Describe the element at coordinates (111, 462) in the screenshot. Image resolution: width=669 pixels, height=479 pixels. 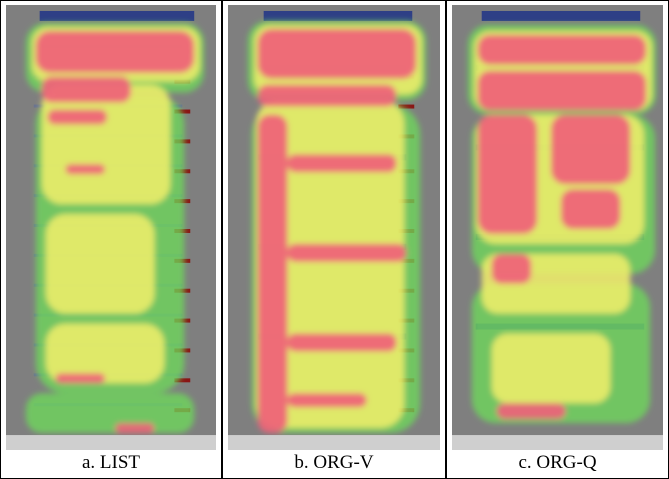
I see `panel-caption: a. LIST` at that location.